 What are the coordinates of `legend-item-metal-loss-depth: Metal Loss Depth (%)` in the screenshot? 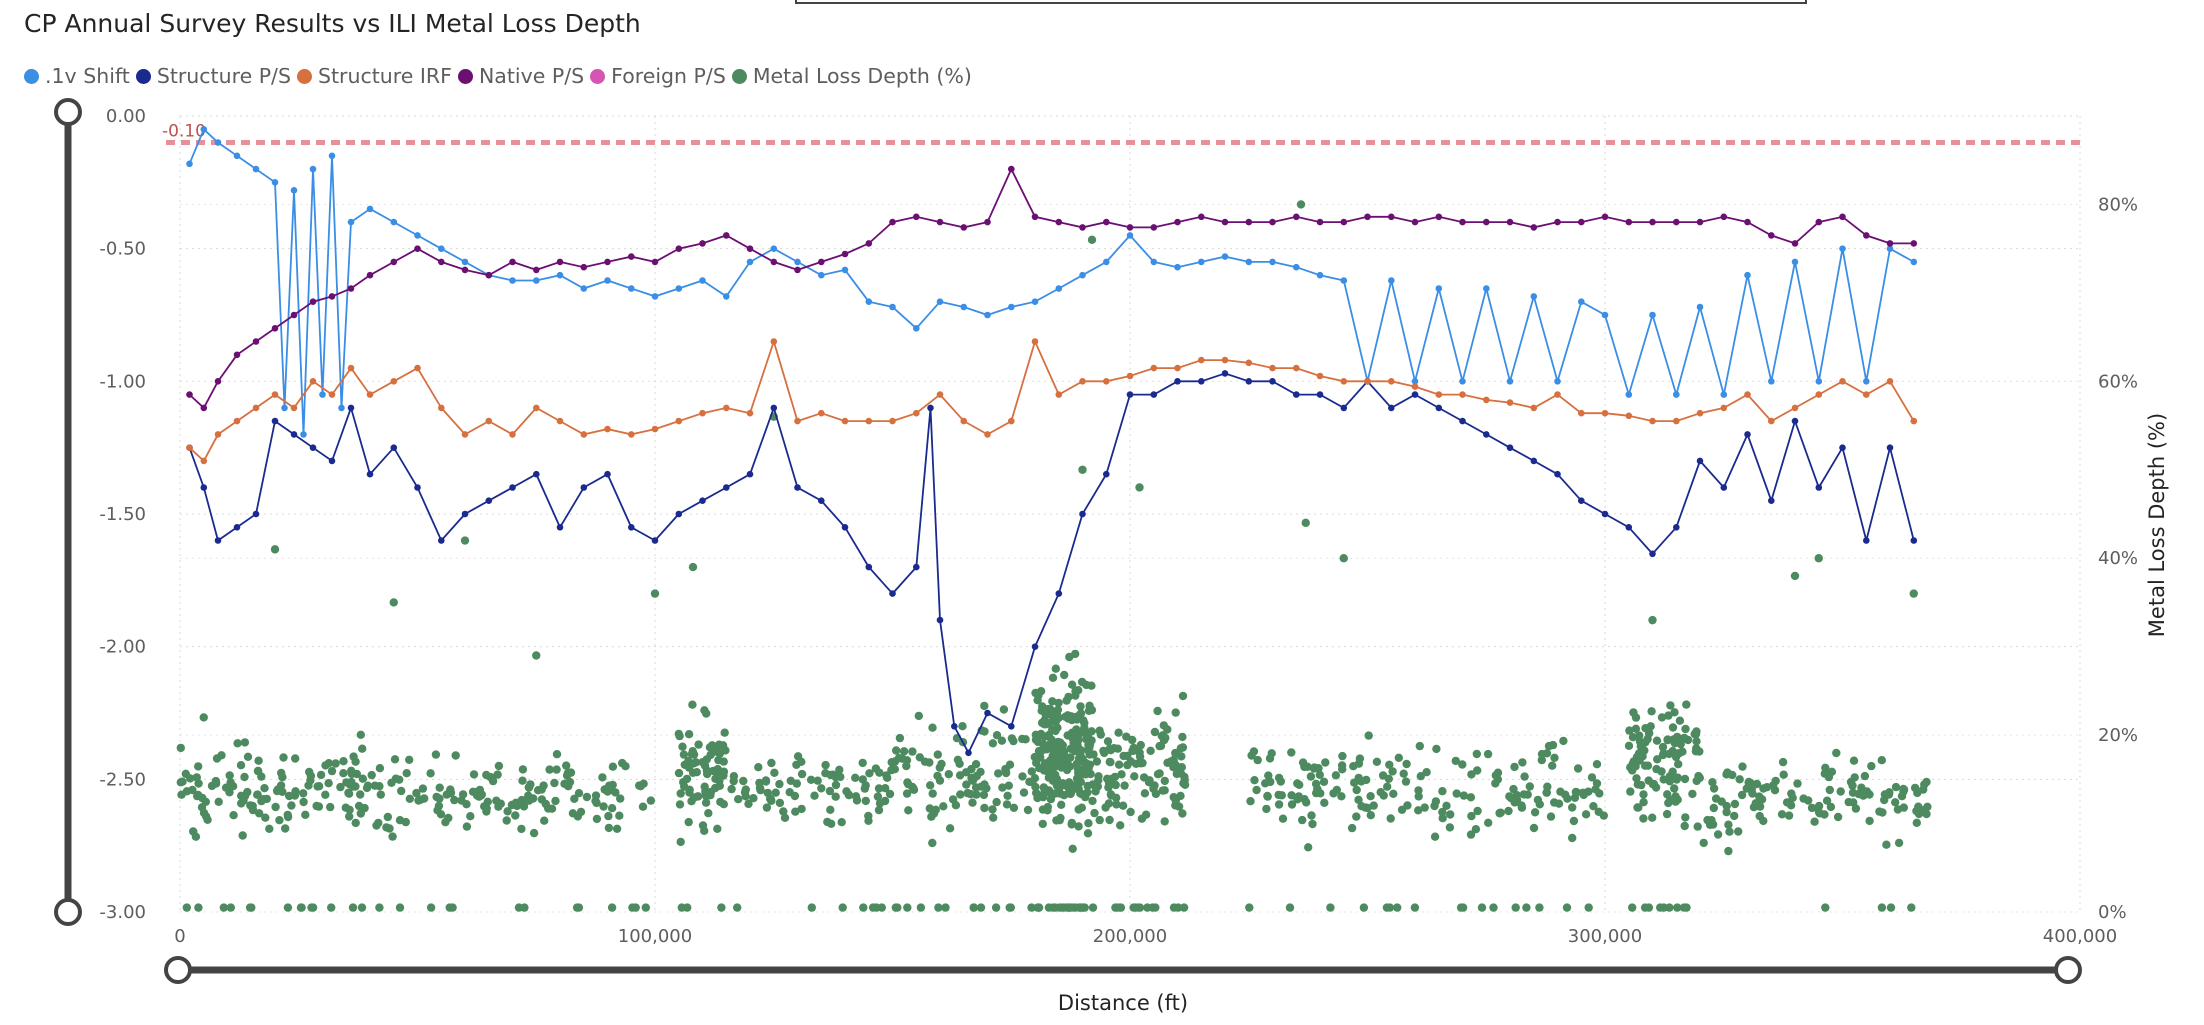 It's located at (851, 76).